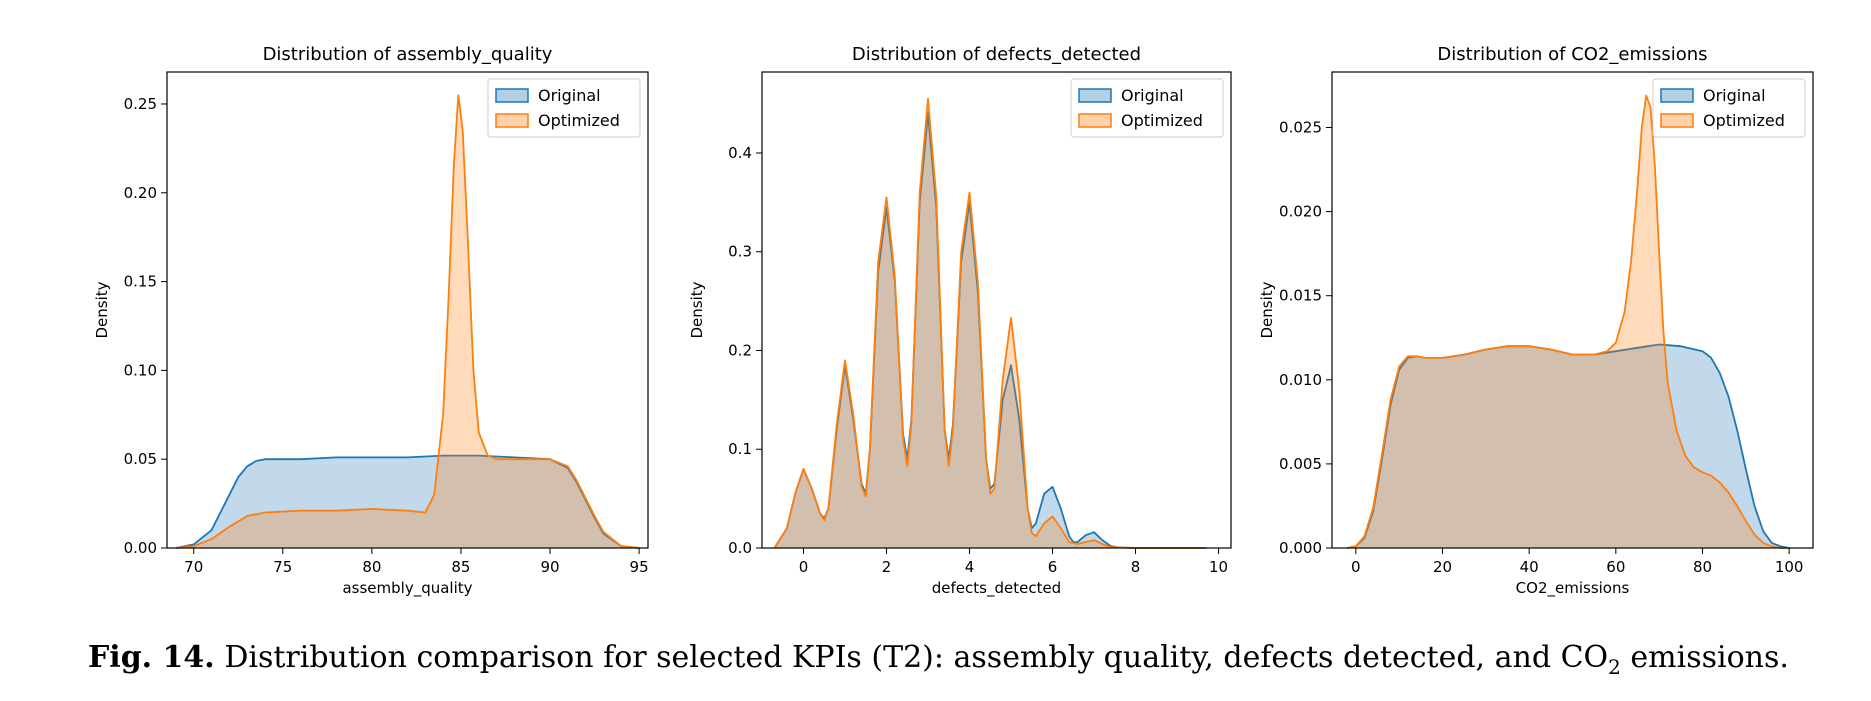 Image resolution: width=1871 pixels, height=701 pixels. What do you see at coordinates (1300, 548) in the screenshot?
I see `y-tick-label: 0.000` at bounding box center [1300, 548].